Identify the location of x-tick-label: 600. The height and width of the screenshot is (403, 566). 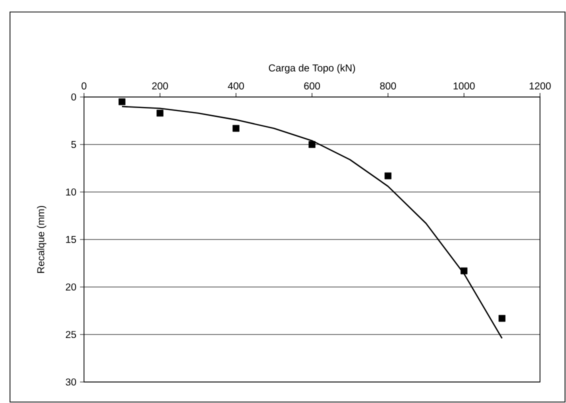
(312, 86).